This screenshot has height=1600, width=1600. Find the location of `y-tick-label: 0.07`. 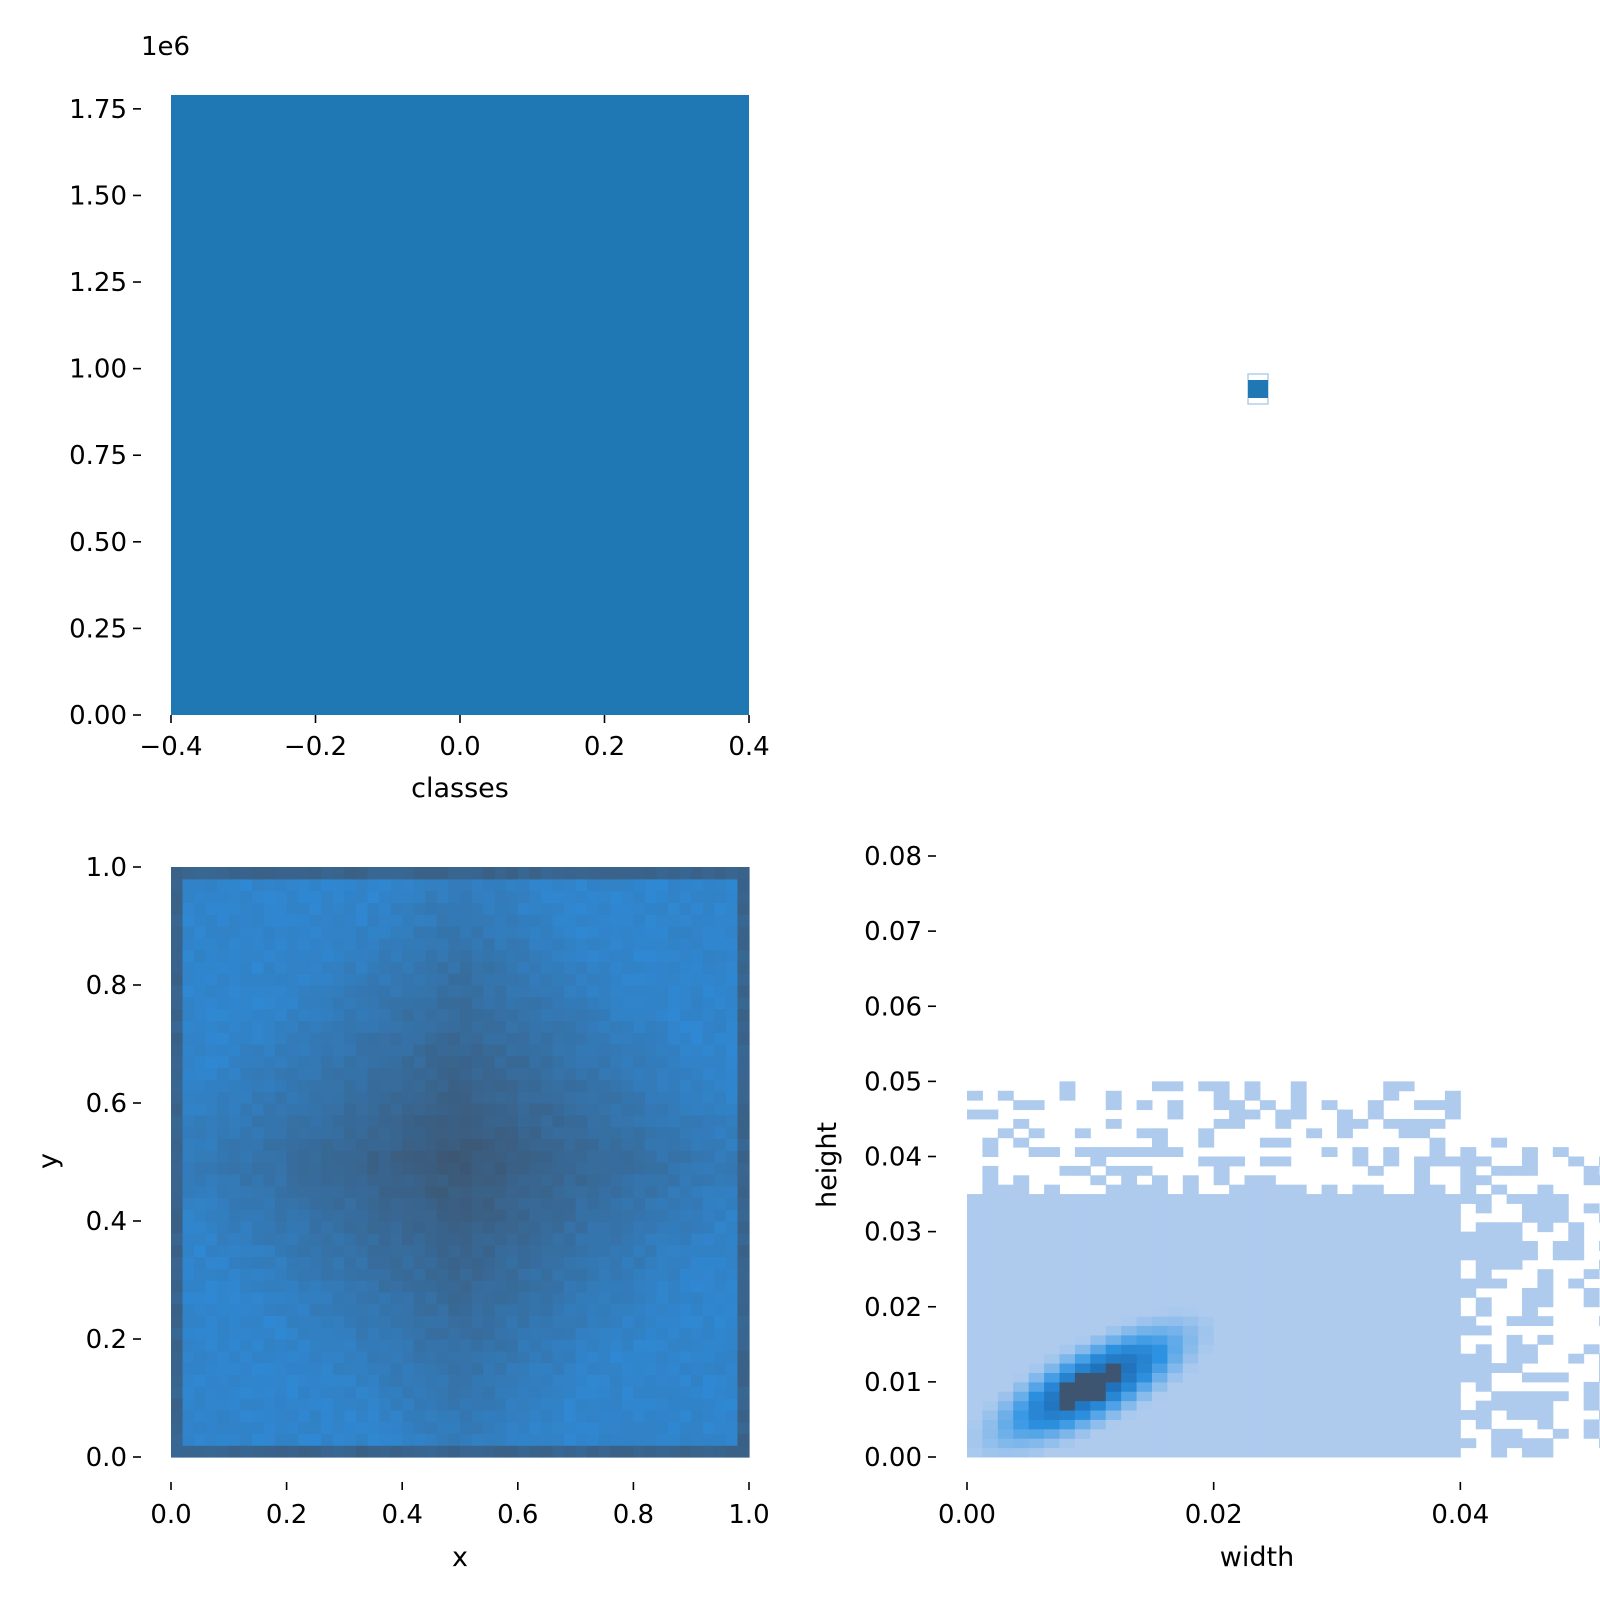

y-tick-label: 0.07 is located at coordinates (893, 932).